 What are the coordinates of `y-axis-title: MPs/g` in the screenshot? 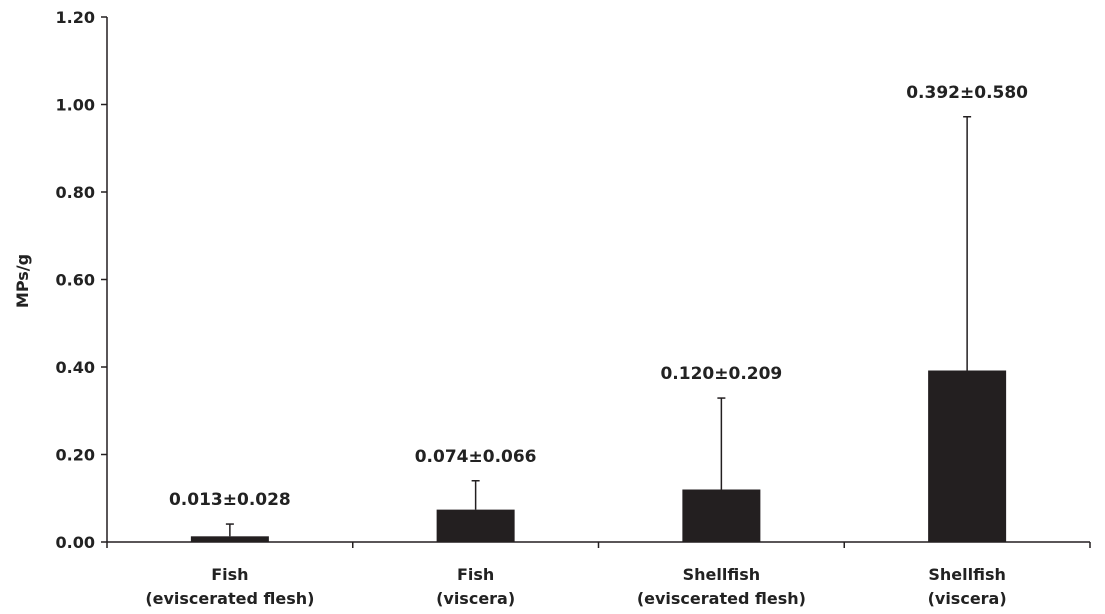 It's located at (22, 281).